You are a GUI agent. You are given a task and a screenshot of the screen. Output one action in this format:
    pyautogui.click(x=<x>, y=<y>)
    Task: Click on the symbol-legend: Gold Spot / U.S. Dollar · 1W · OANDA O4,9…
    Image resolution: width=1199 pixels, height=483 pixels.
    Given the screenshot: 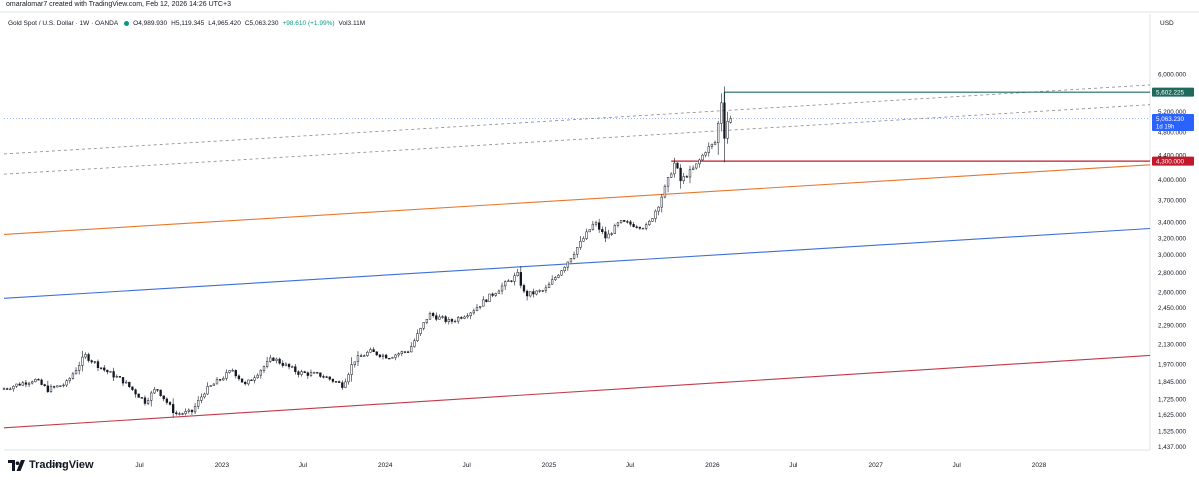 What is the action you would take?
    pyautogui.click(x=188, y=23)
    